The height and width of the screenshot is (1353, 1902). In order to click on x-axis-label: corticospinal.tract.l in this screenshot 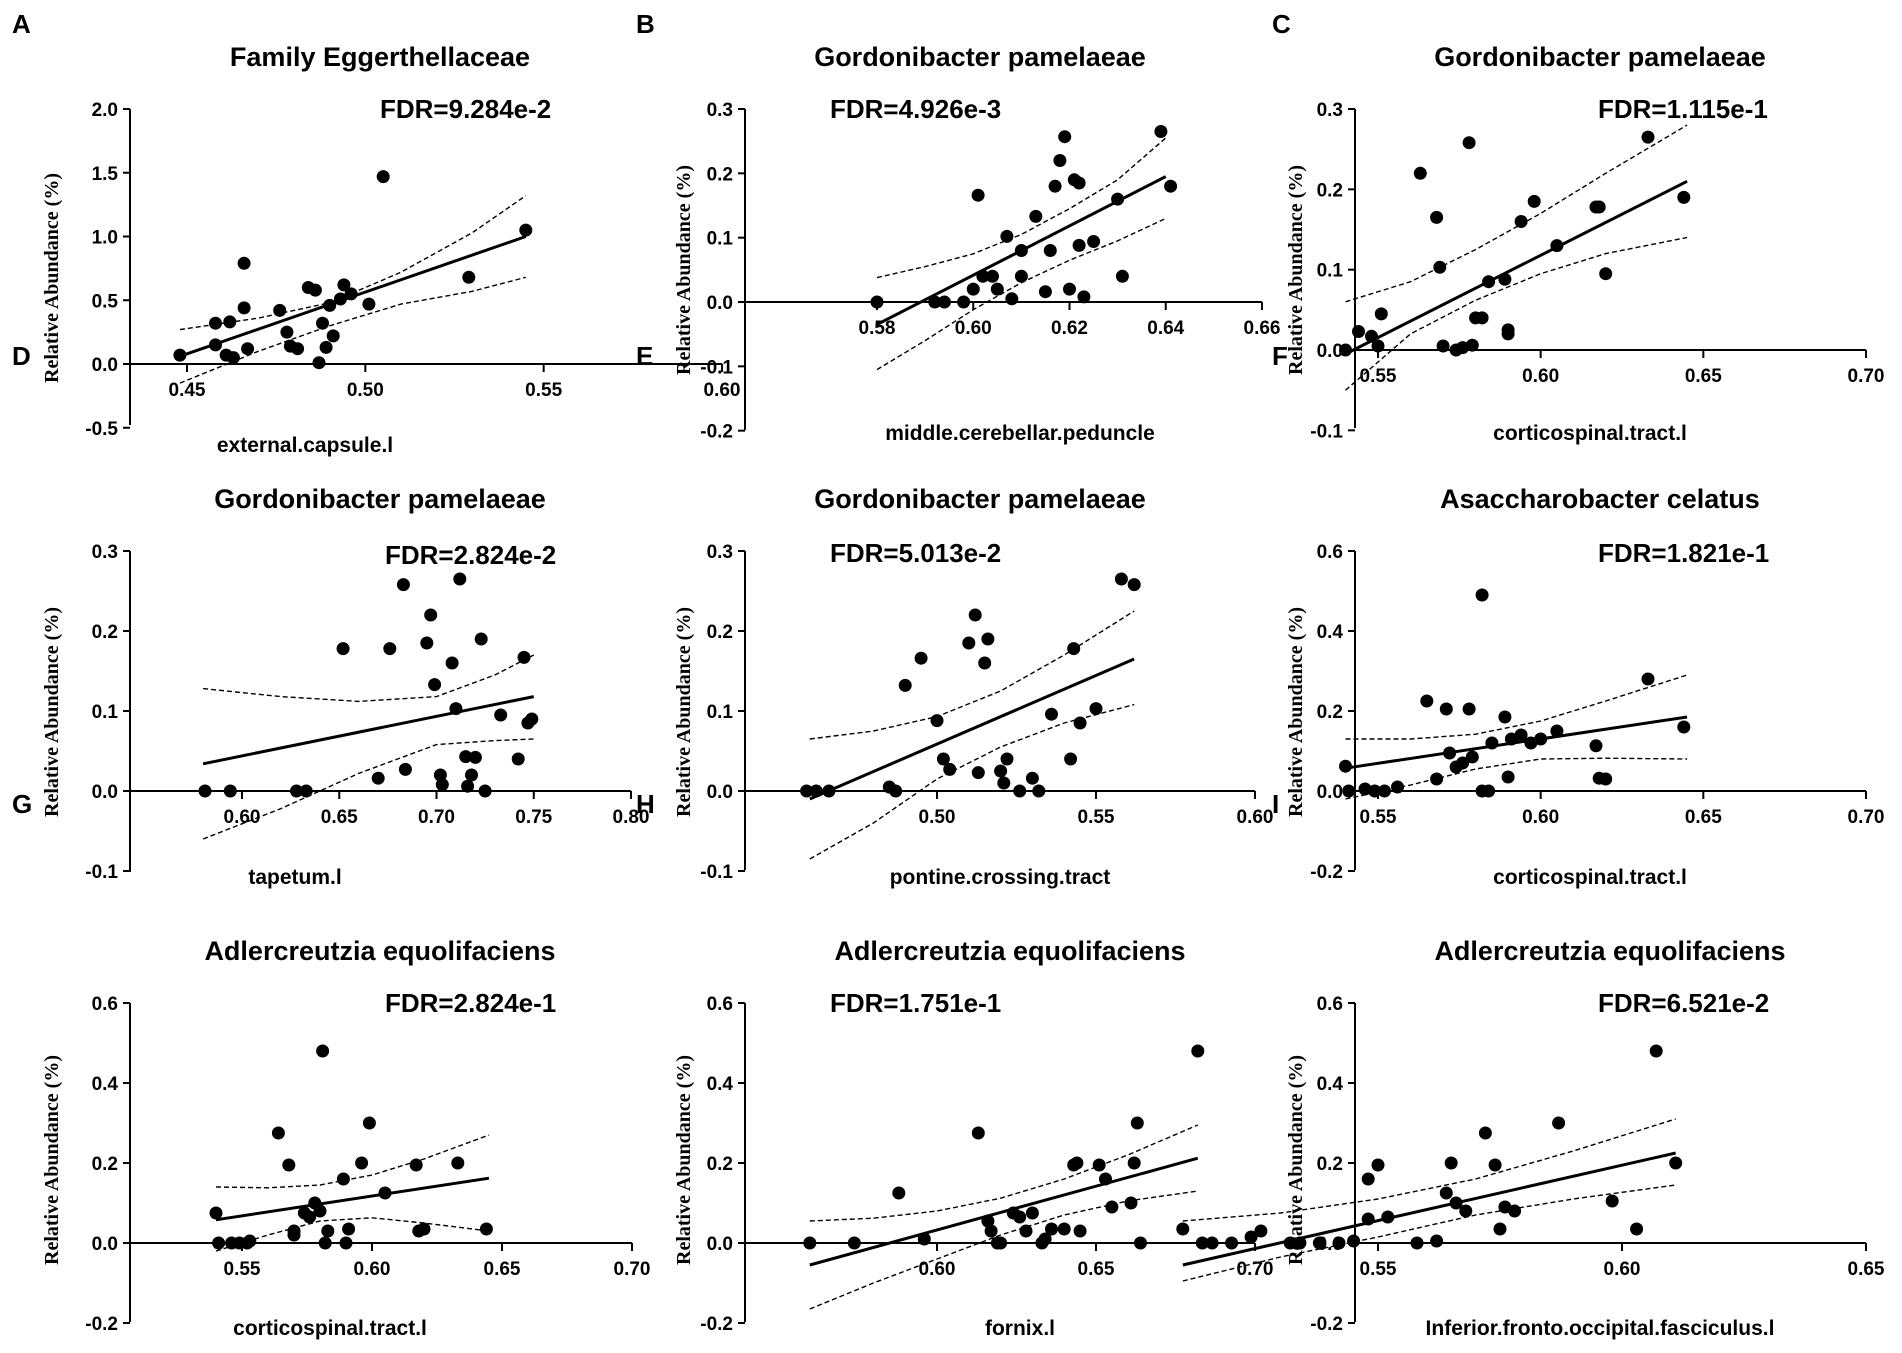, I will do `click(1590, 877)`.